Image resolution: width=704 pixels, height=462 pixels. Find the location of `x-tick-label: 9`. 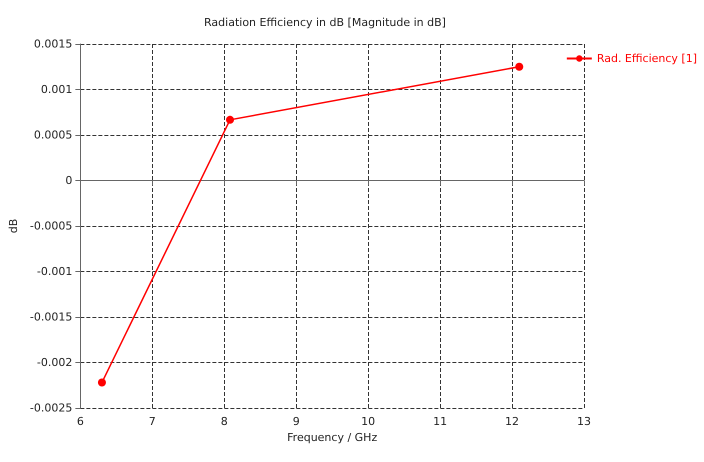

x-tick-label: 9 is located at coordinates (296, 421).